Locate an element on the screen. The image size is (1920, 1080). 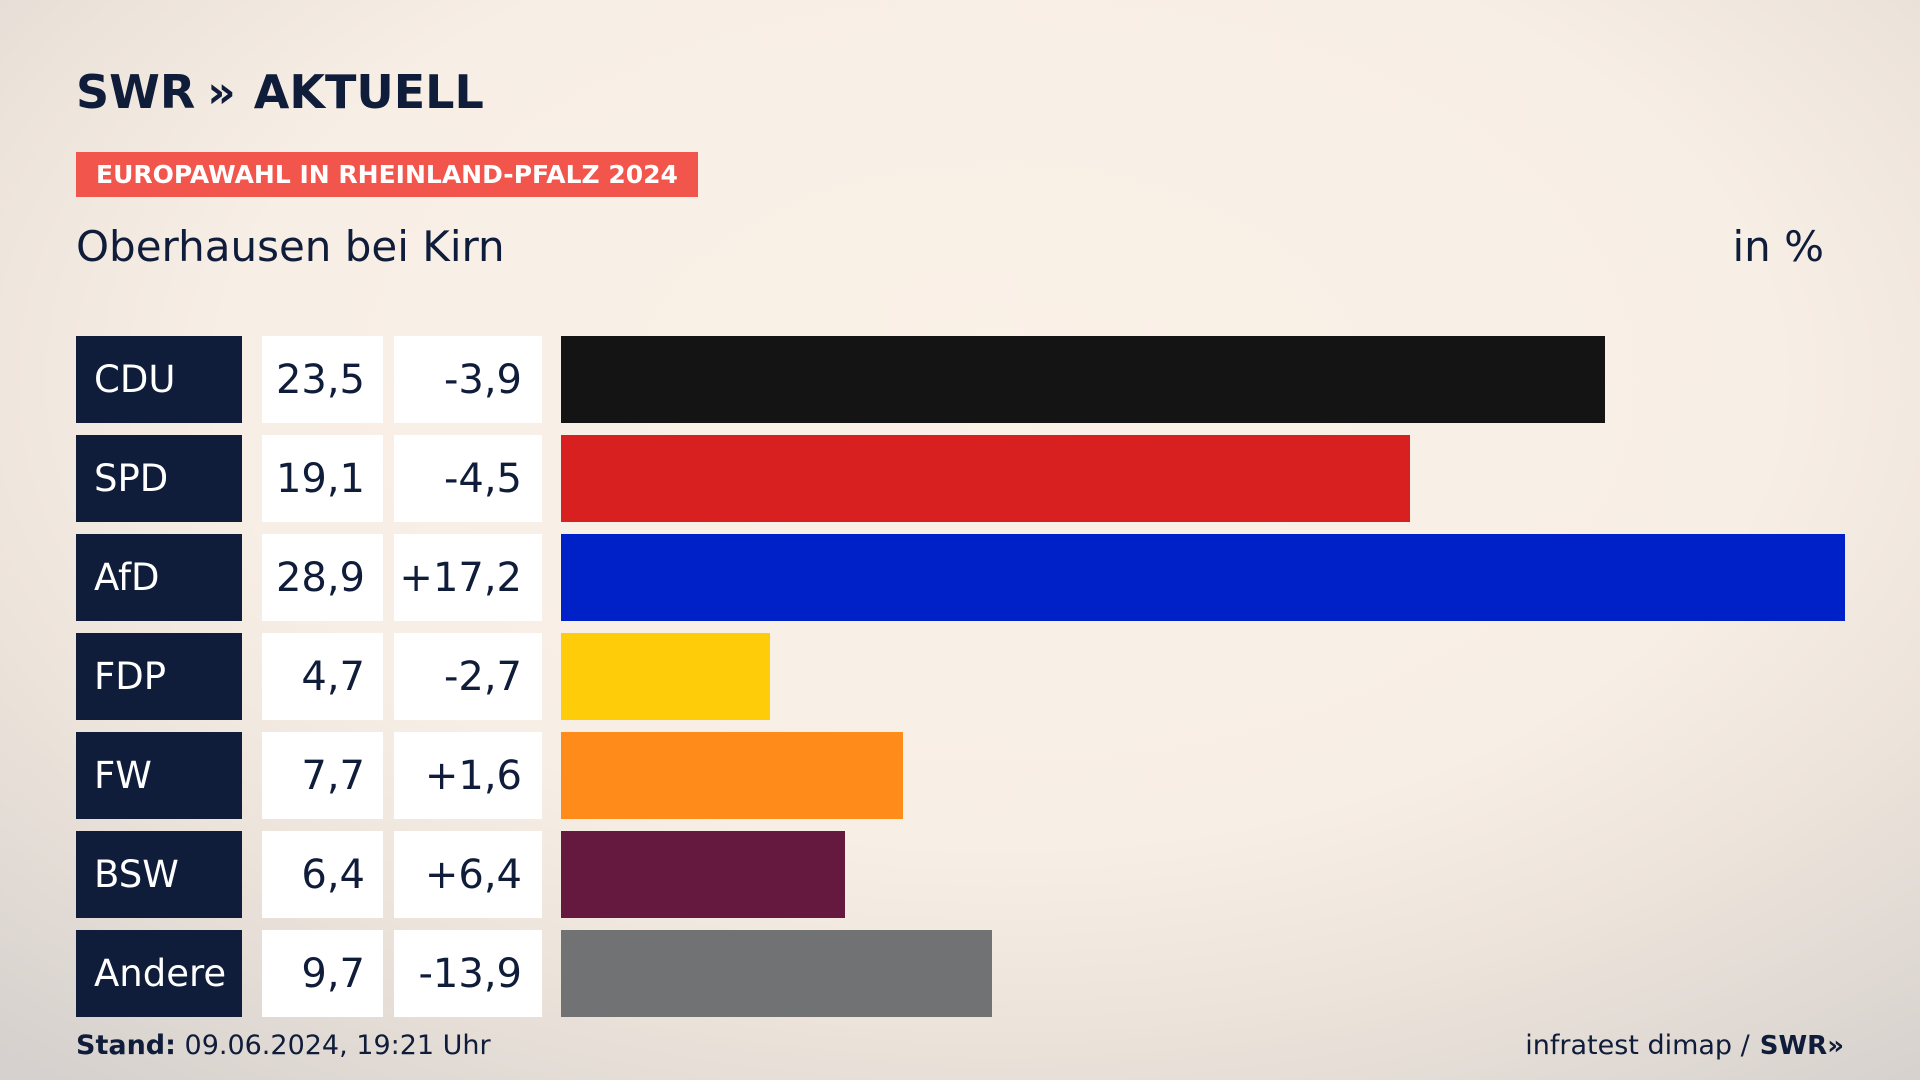
party-label: CDU is located at coordinates (159, 379).